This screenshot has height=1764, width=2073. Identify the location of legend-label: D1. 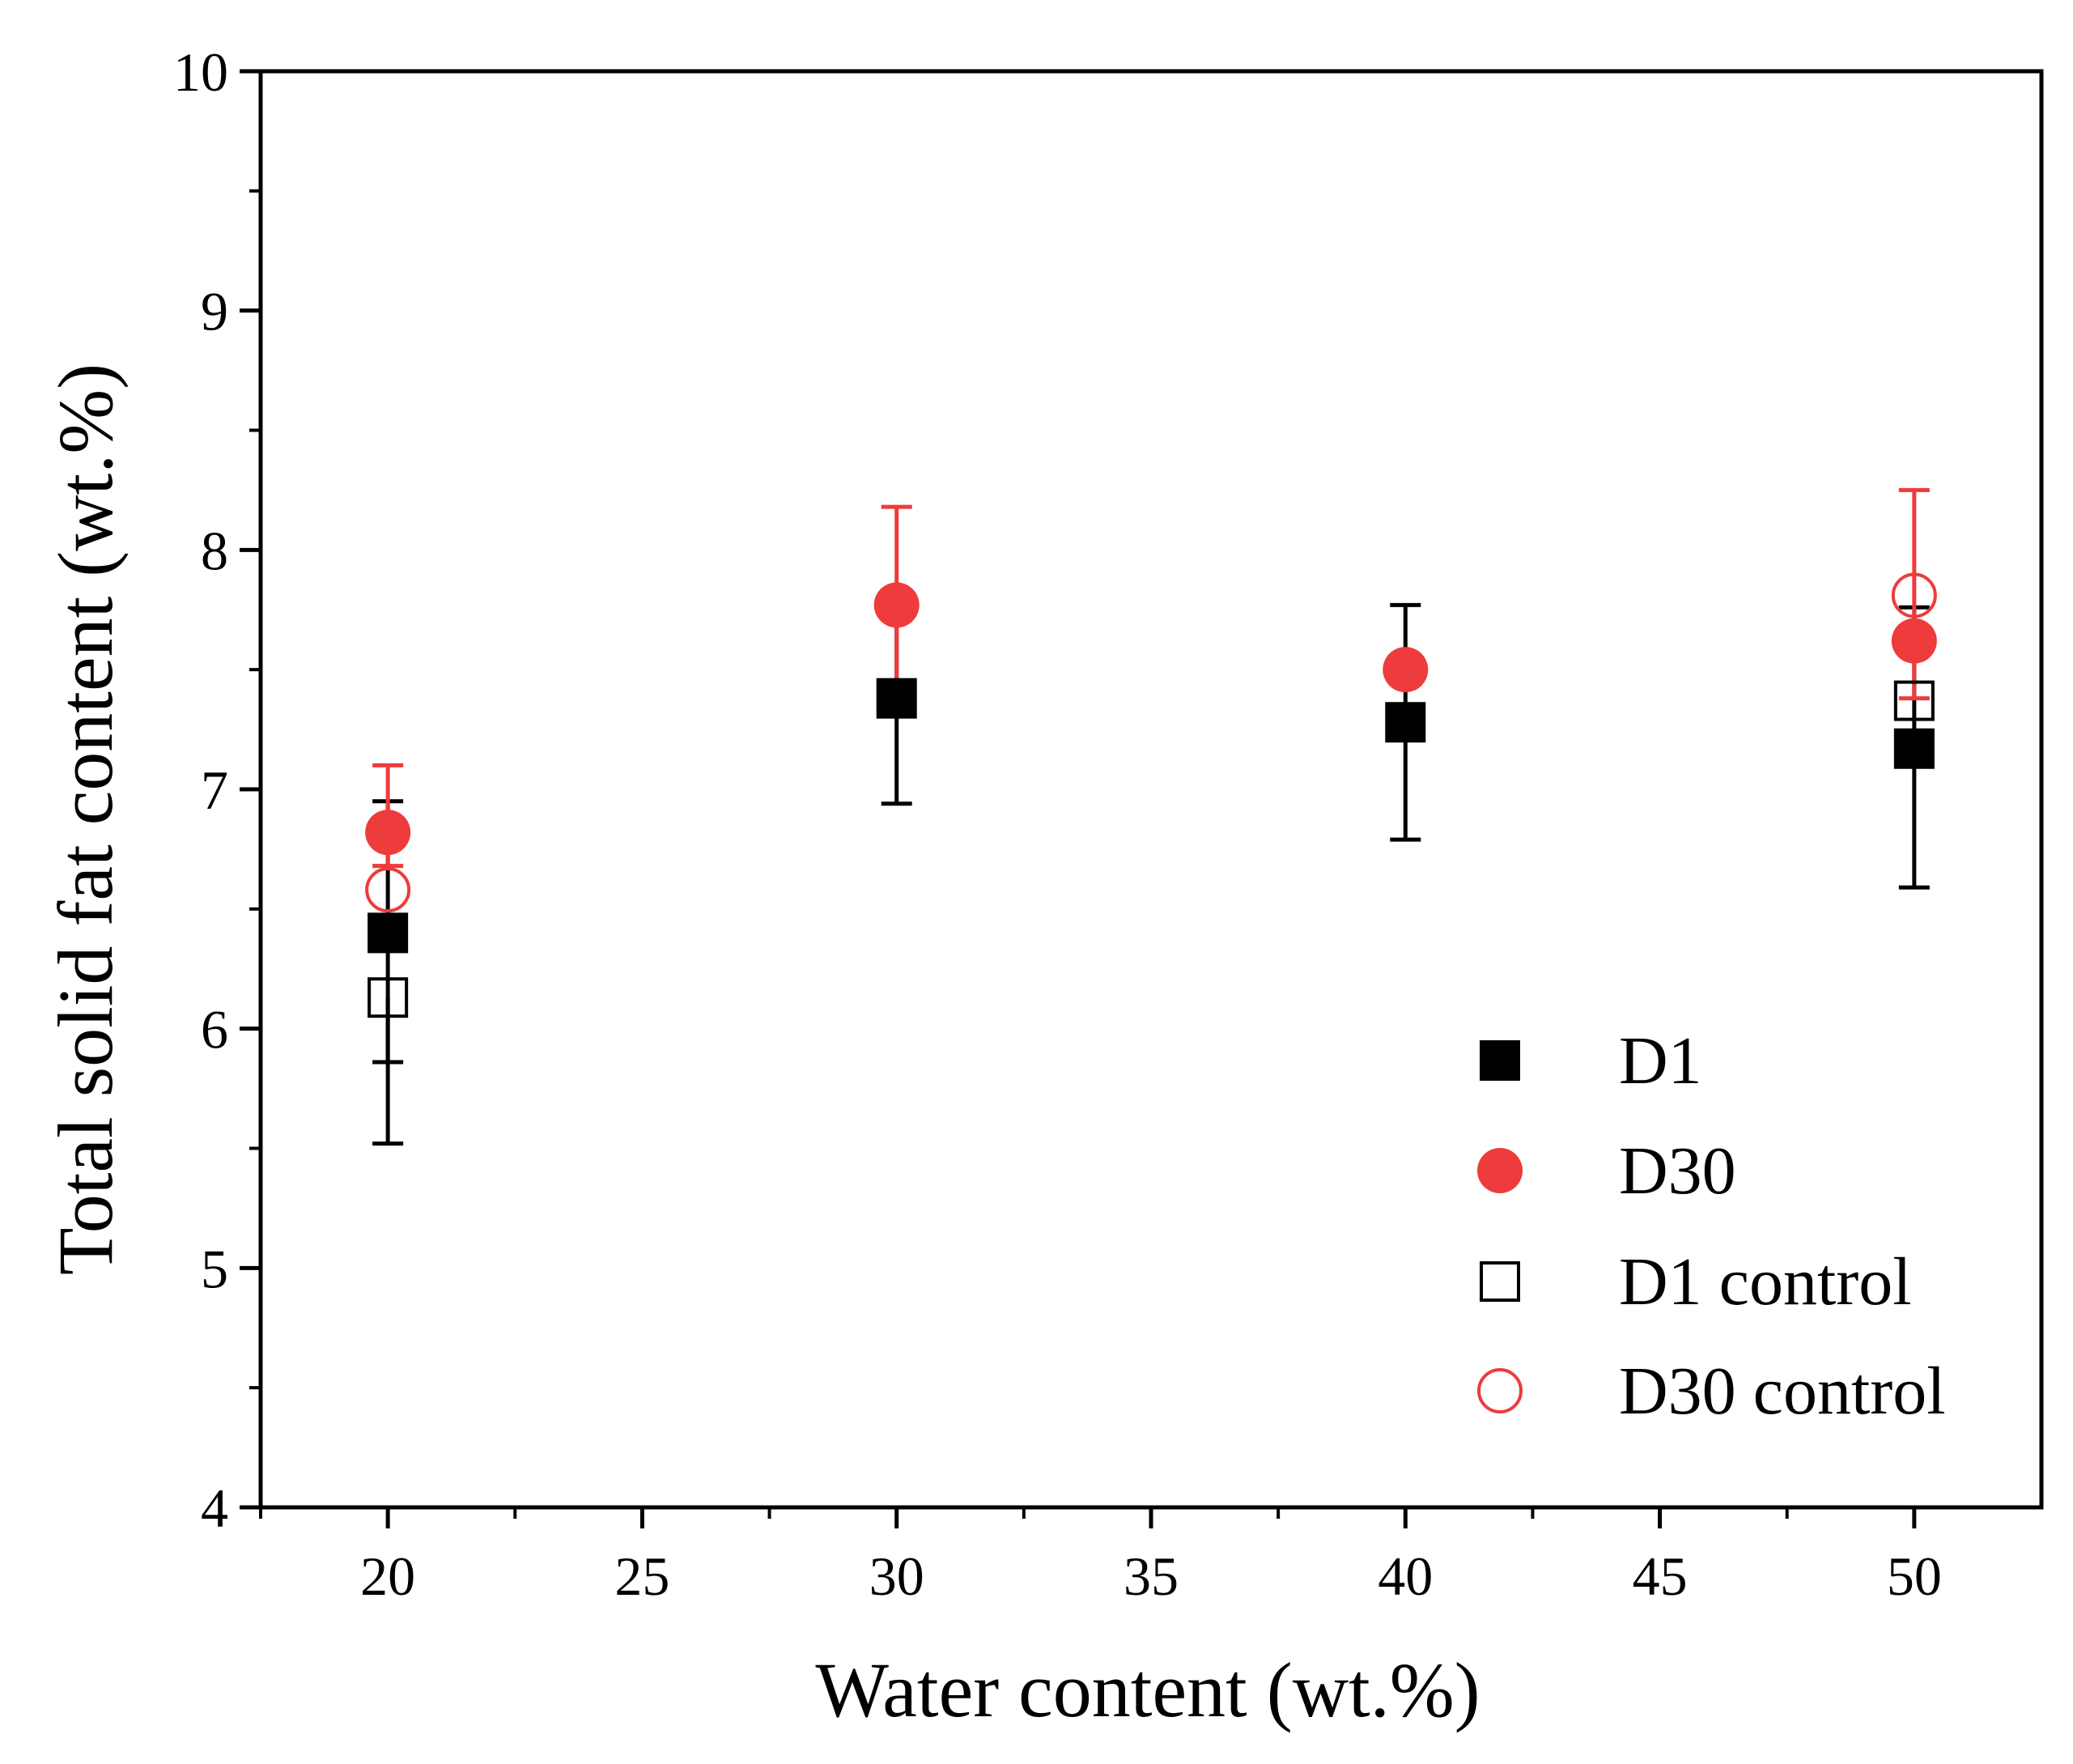
(1660, 1061).